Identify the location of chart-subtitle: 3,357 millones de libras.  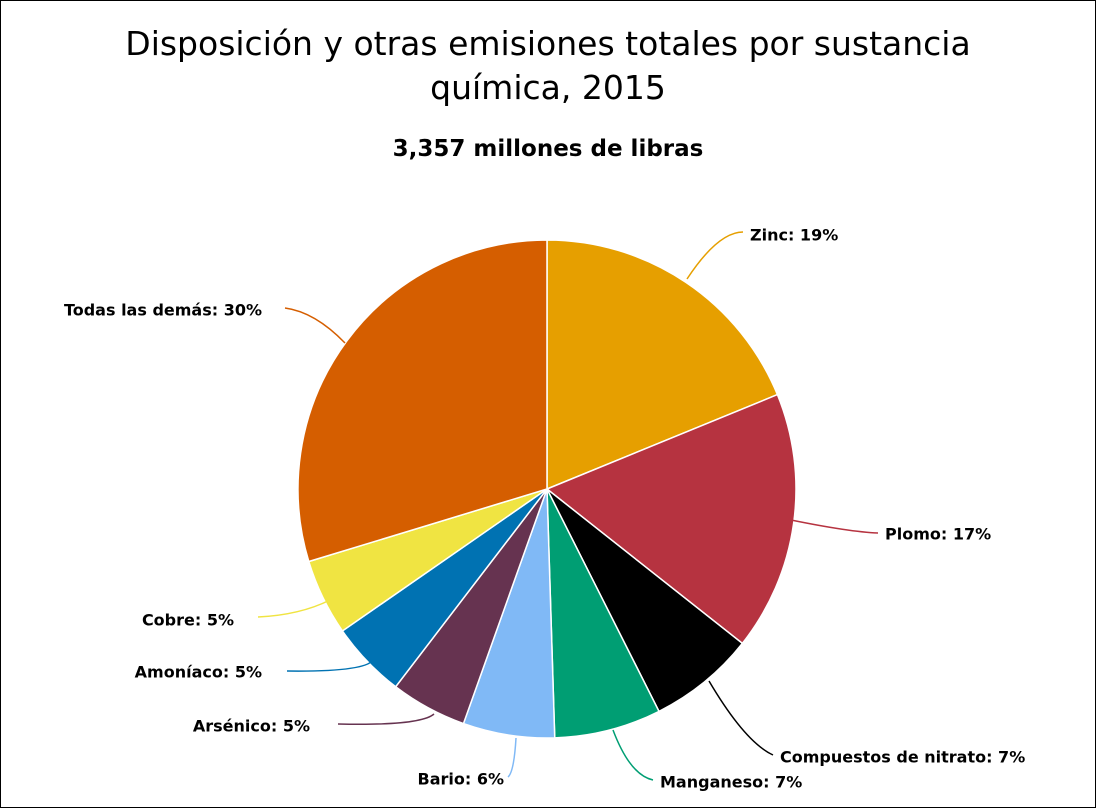
(548, 149).